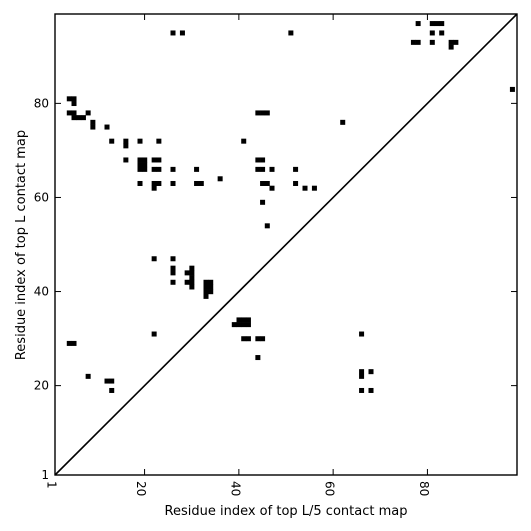 The image size is (531, 531). I want to click on x-axis-label: Residue index of top L/5 contact map, so click(286, 511).